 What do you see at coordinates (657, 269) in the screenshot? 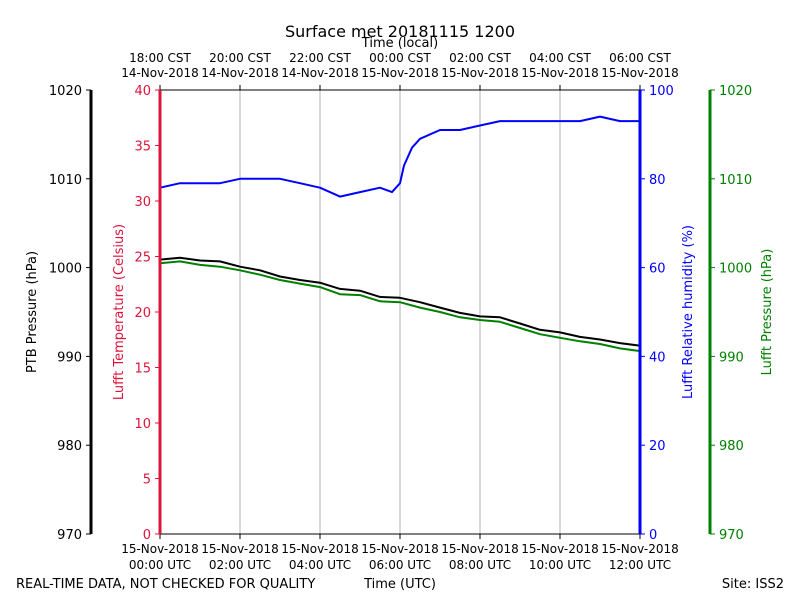
I see `humidity-tick-label: 60` at bounding box center [657, 269].